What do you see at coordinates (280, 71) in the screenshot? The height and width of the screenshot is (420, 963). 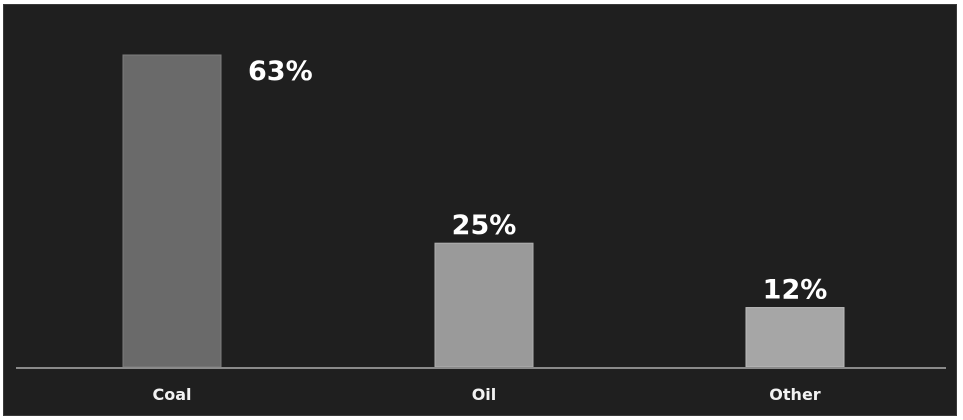 I see `value-label-coal: 63%` at bounding box center [280, 71].